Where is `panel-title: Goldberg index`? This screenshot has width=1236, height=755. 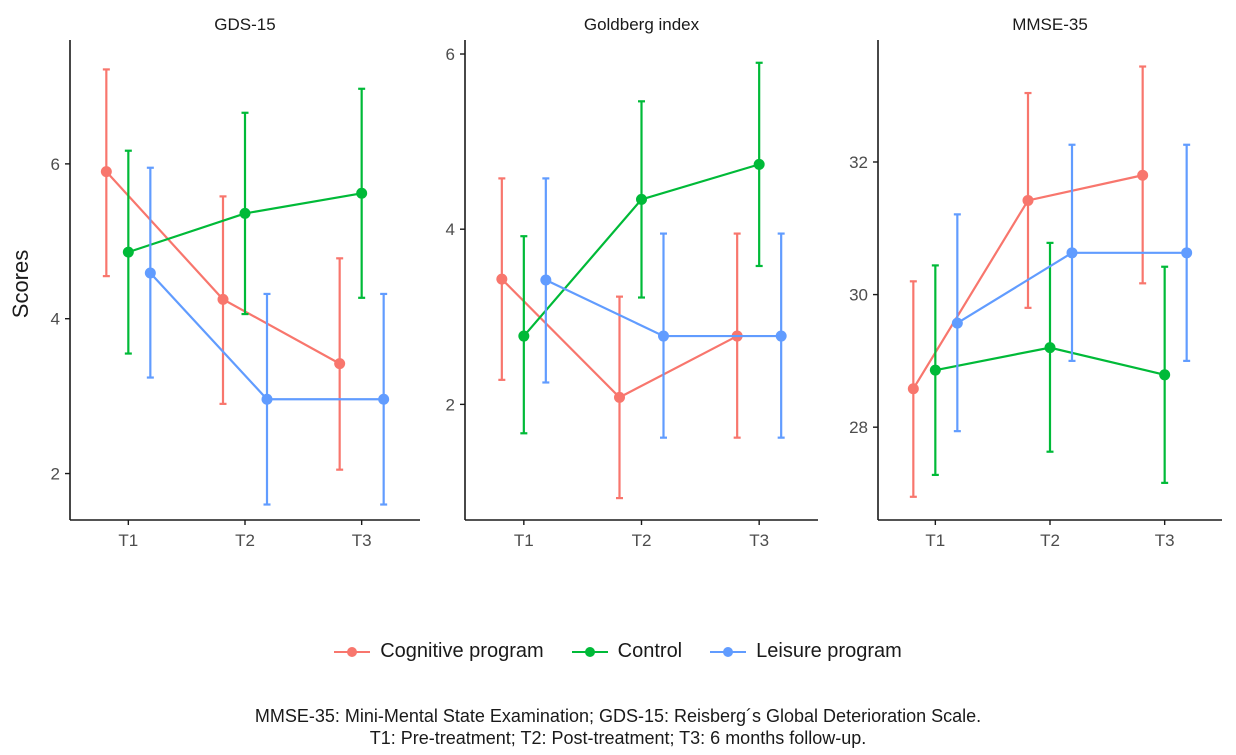
panel-title: Goldberg index is located at coordinates (642, 24).